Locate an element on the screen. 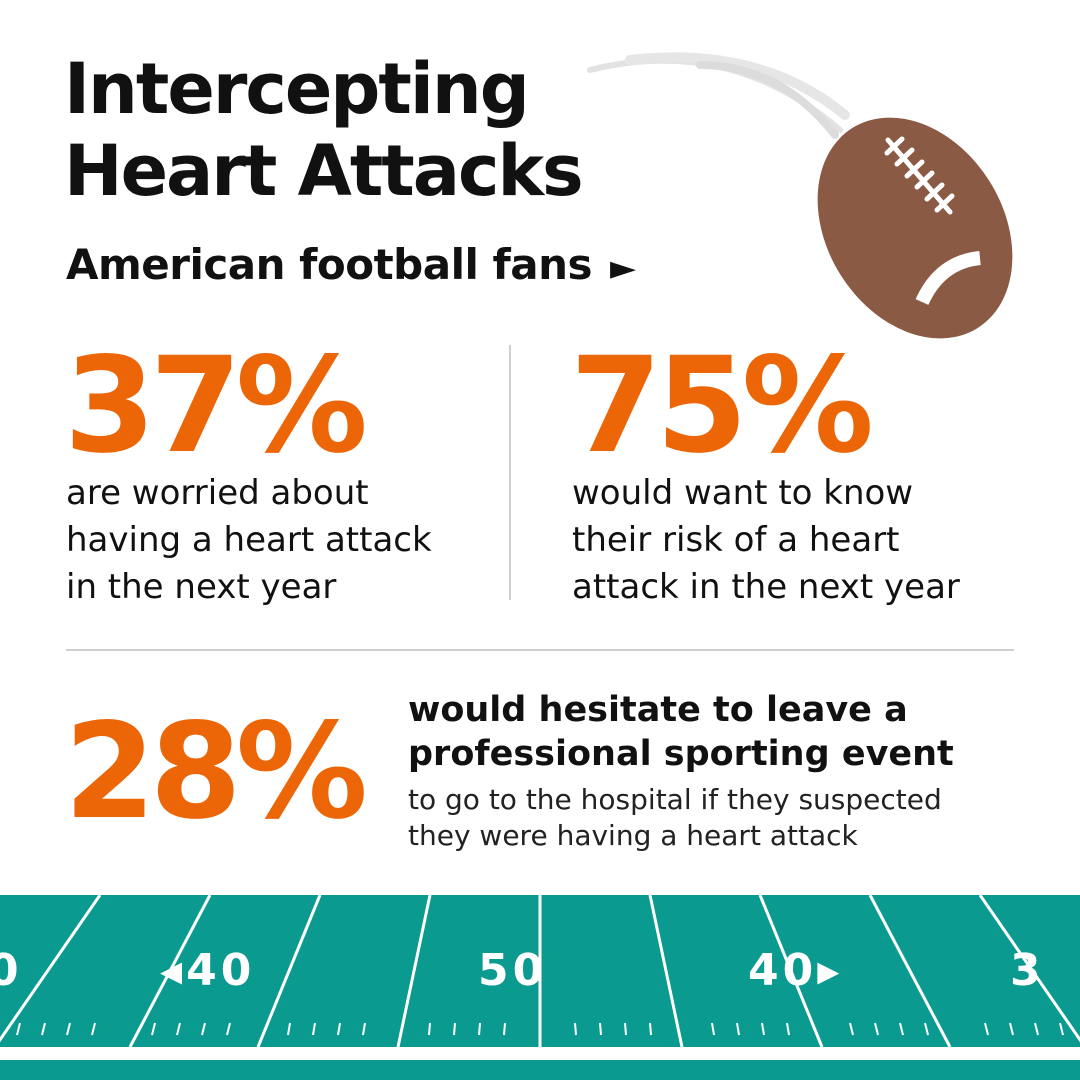 The width and height of the screenshot is (1080, 1080). subtitle-text: American football fans is located at coordinates (329, 264).